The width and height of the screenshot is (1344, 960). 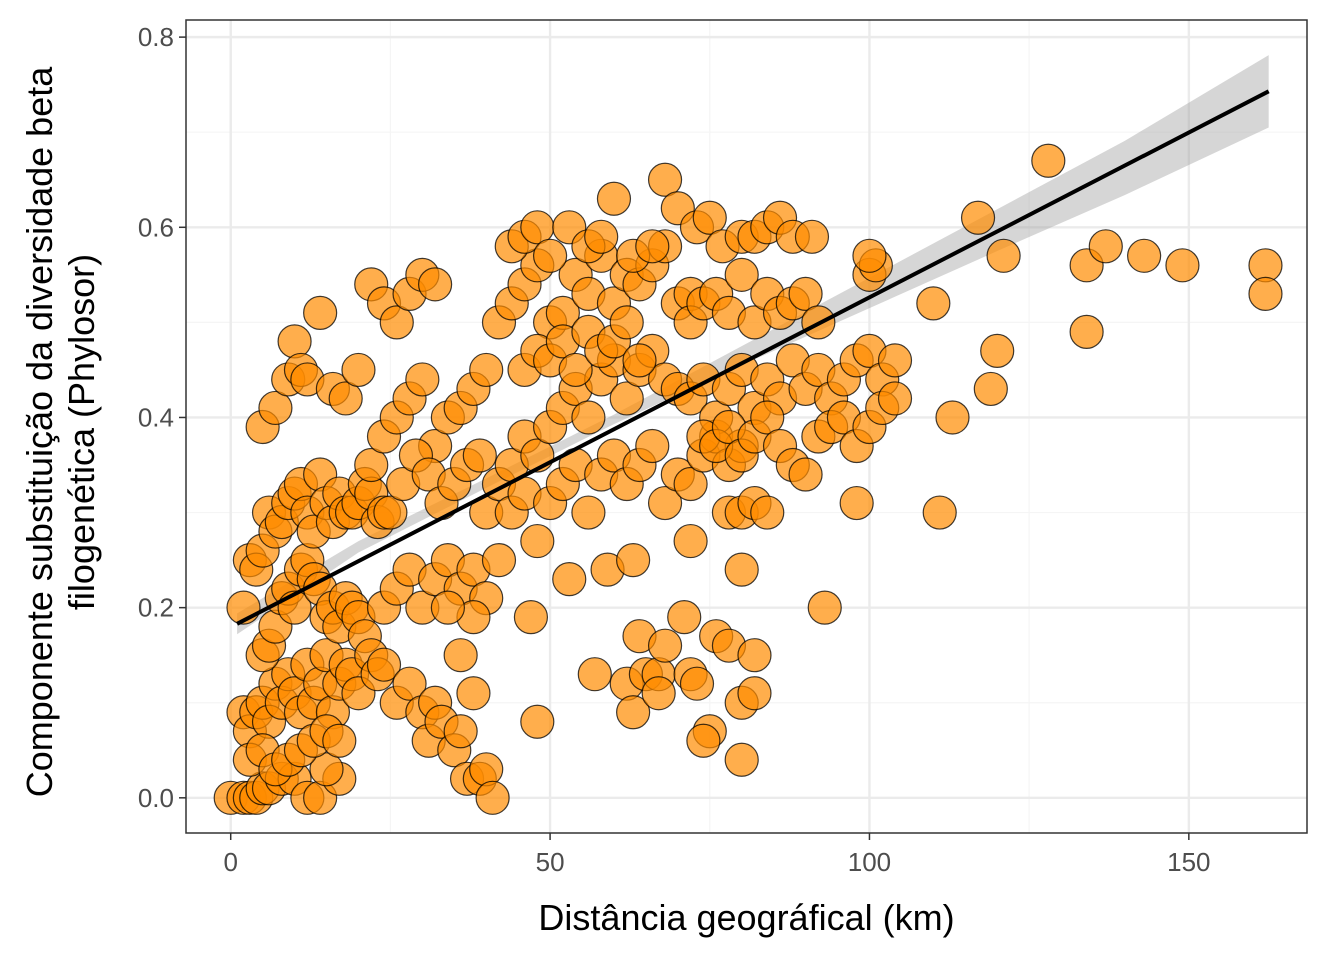 What do you see at coordinates (156, 37) in the screenshot?
I see `y-tick-label: 0.8` at bounding box center [156, 37].